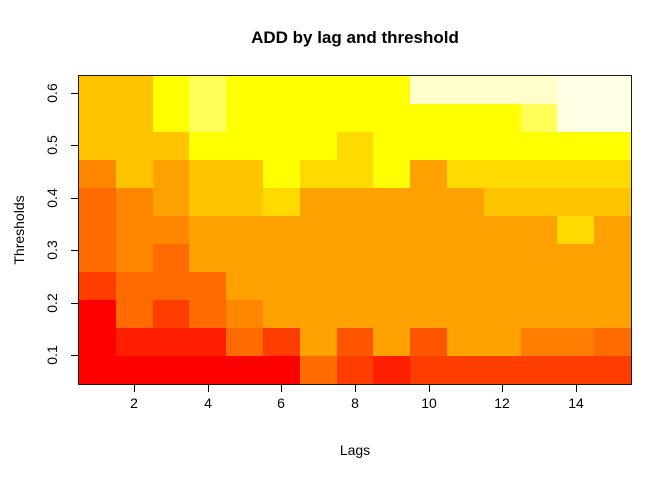 The image size is (672, 480). Describe the element at coordinates (52, 145) in the screenshot. I see `y-tick-label: 0.5` at that location.